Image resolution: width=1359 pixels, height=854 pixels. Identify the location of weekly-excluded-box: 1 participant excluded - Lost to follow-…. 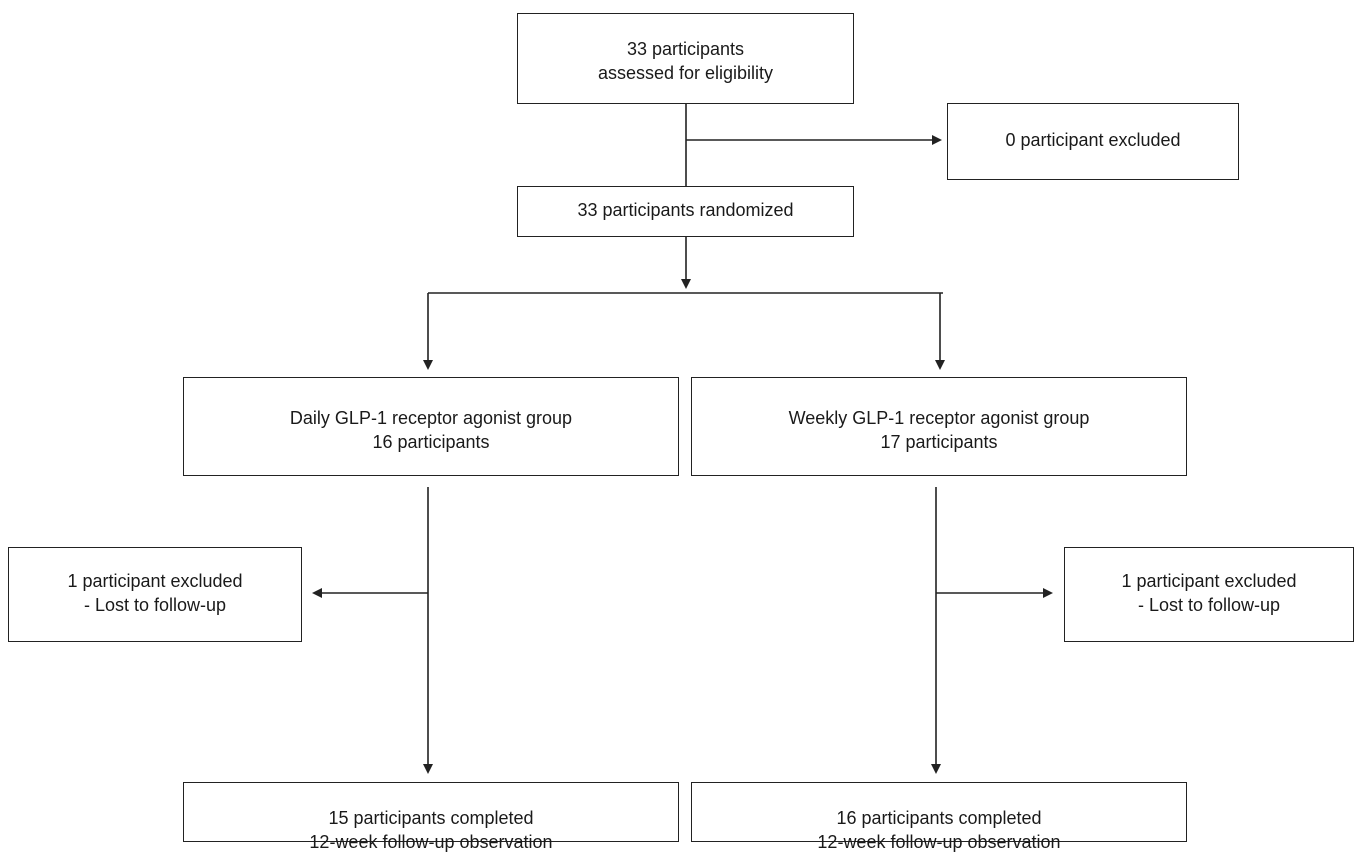
(1209, 594).